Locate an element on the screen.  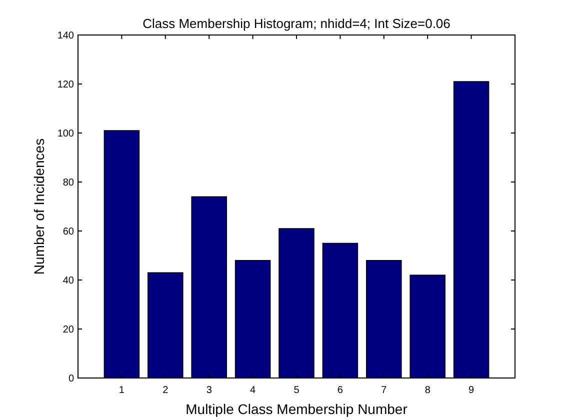
y-tick-label: 20 is located at coordinates (68, 330).